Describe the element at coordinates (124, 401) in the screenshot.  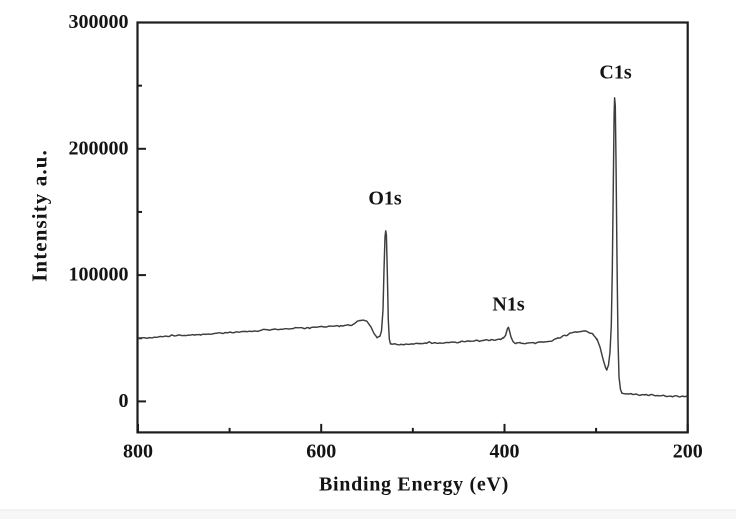
I see `svg-text: 0` at that location.